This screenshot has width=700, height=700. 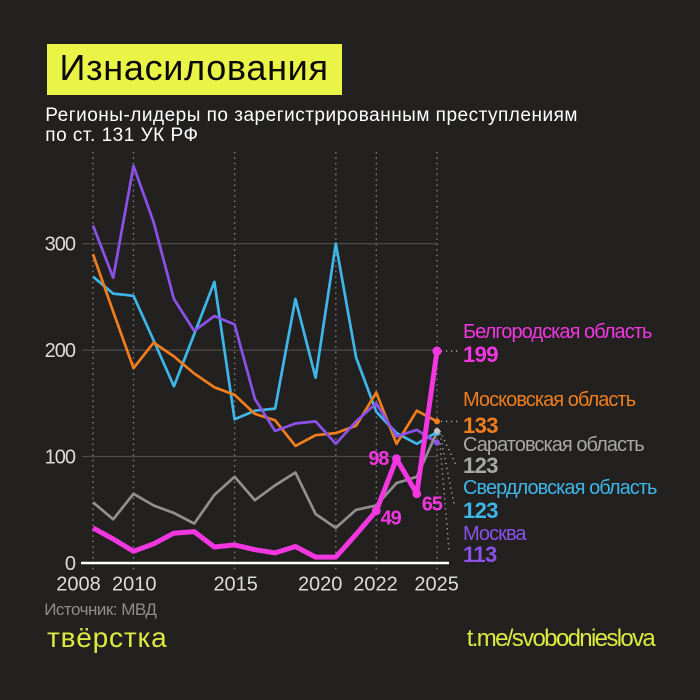 I want to click on svg-text: 2008, so click(x=78, y=585).